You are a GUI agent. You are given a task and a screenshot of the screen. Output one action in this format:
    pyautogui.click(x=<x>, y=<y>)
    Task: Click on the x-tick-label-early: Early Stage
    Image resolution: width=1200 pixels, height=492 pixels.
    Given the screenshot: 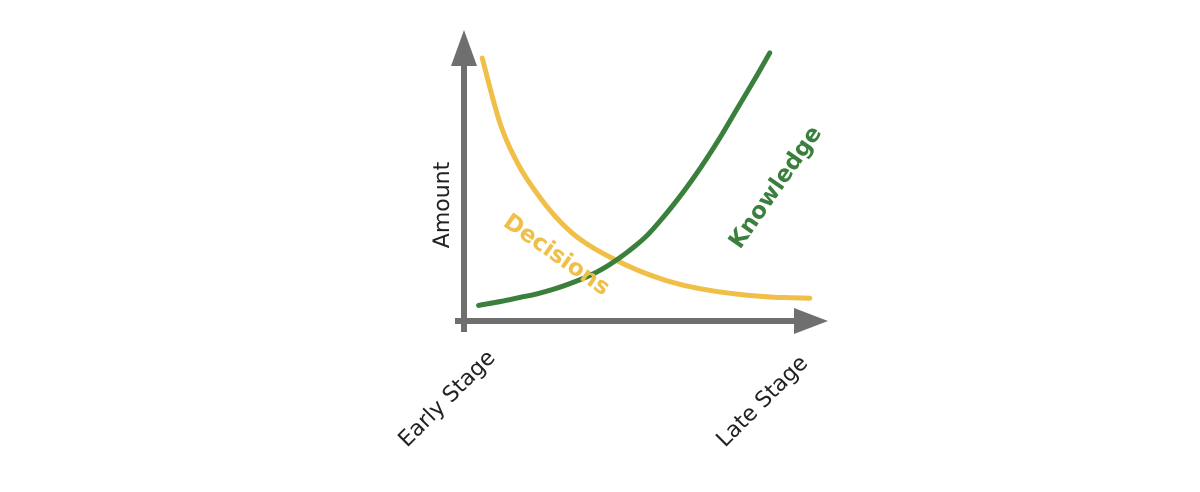 What is the action you would take?
    pyautogui.click(x=447, y=398)
    